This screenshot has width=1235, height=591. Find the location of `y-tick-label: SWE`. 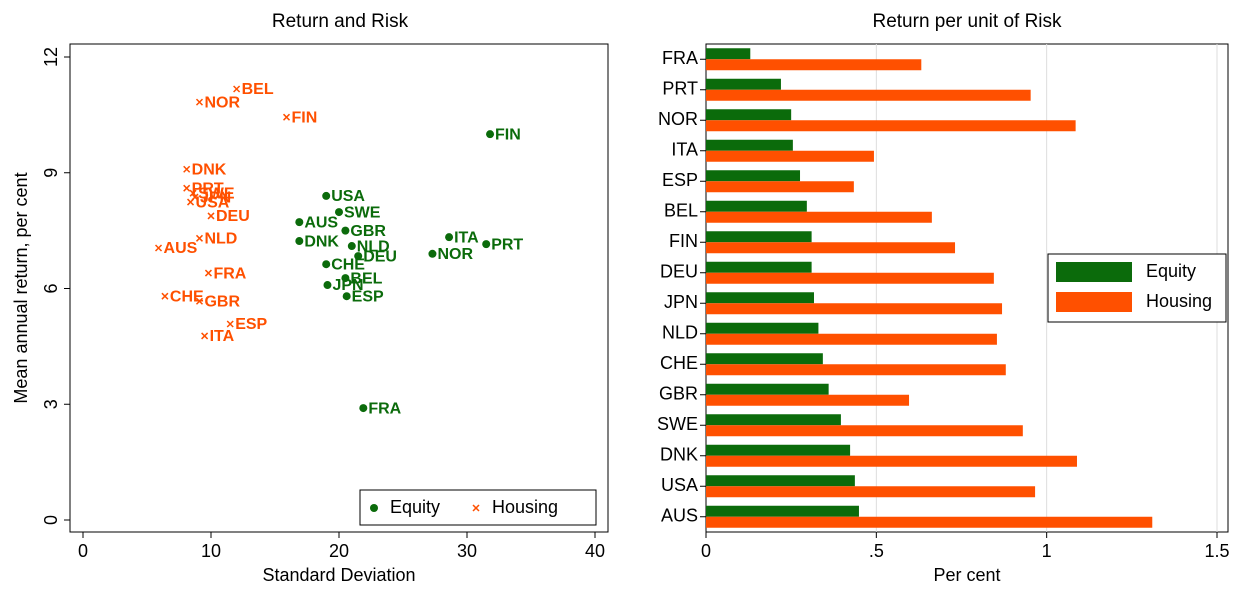

y-tick-label: SWE is located at coordinates (677, 424).